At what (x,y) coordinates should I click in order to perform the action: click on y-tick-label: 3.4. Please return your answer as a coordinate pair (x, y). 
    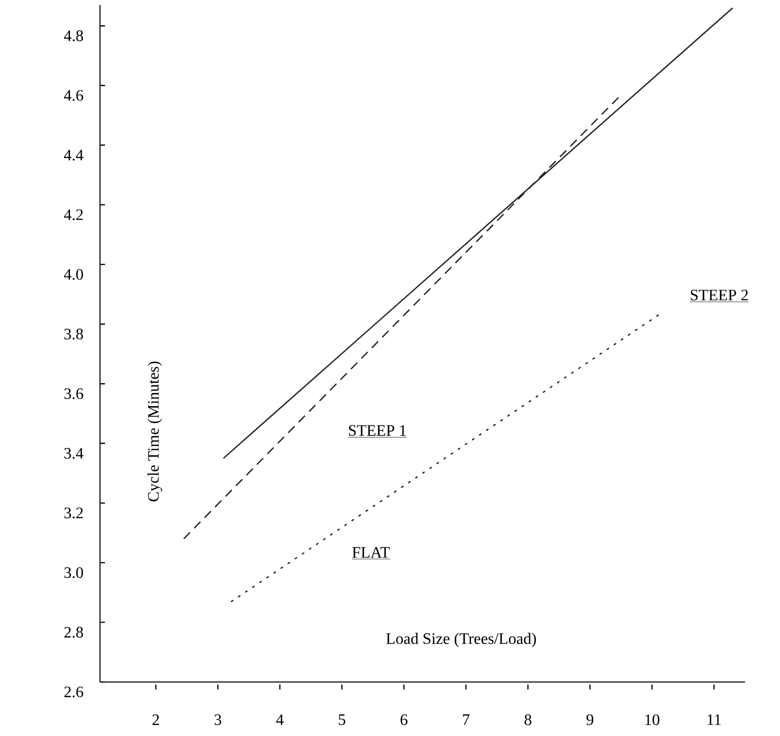
    Looking at the image, I should click on (74, 453).